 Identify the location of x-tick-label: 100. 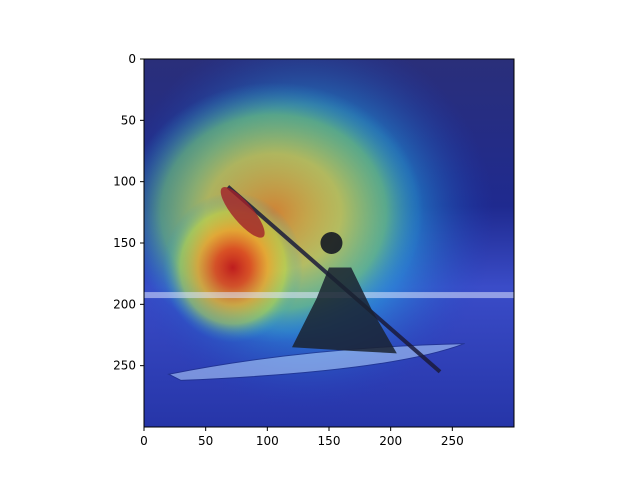
(267, 441).